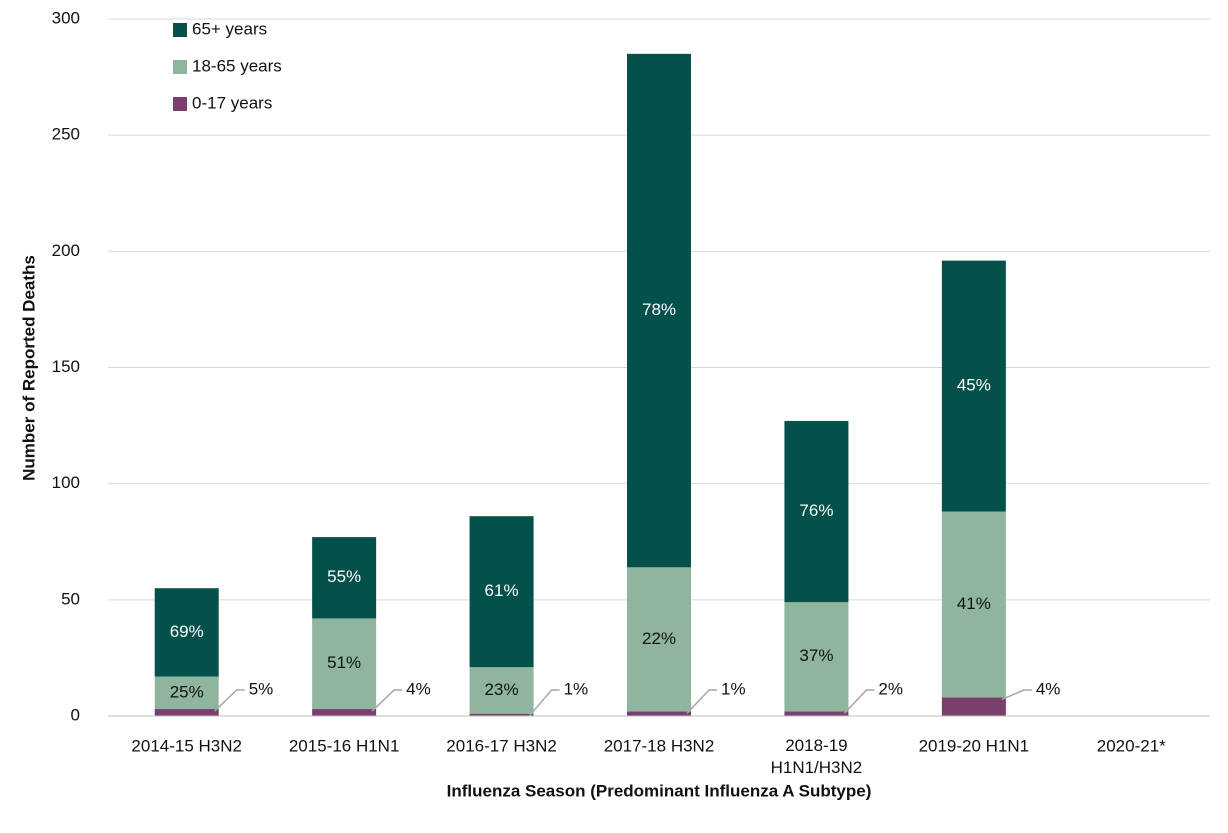  Describe the element at coordinates (66, 482) in the screenshot. I see `y-tick-label: 100` at that location.